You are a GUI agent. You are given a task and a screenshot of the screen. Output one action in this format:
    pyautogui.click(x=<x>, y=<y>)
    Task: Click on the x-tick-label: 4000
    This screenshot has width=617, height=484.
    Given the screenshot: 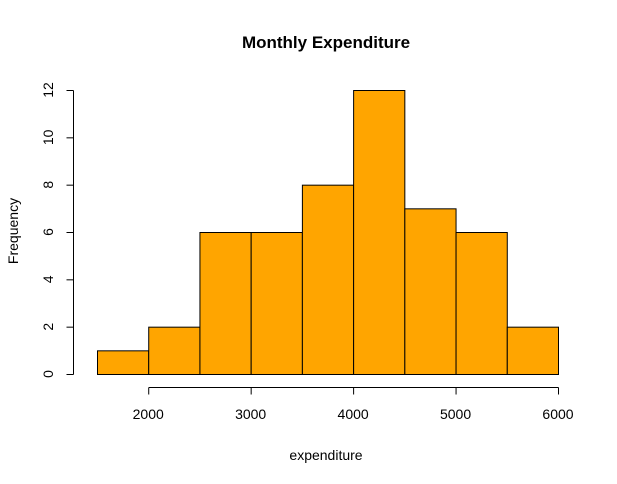 What is the action you would take?
    pyautogui.click(x=353, y=414)
    